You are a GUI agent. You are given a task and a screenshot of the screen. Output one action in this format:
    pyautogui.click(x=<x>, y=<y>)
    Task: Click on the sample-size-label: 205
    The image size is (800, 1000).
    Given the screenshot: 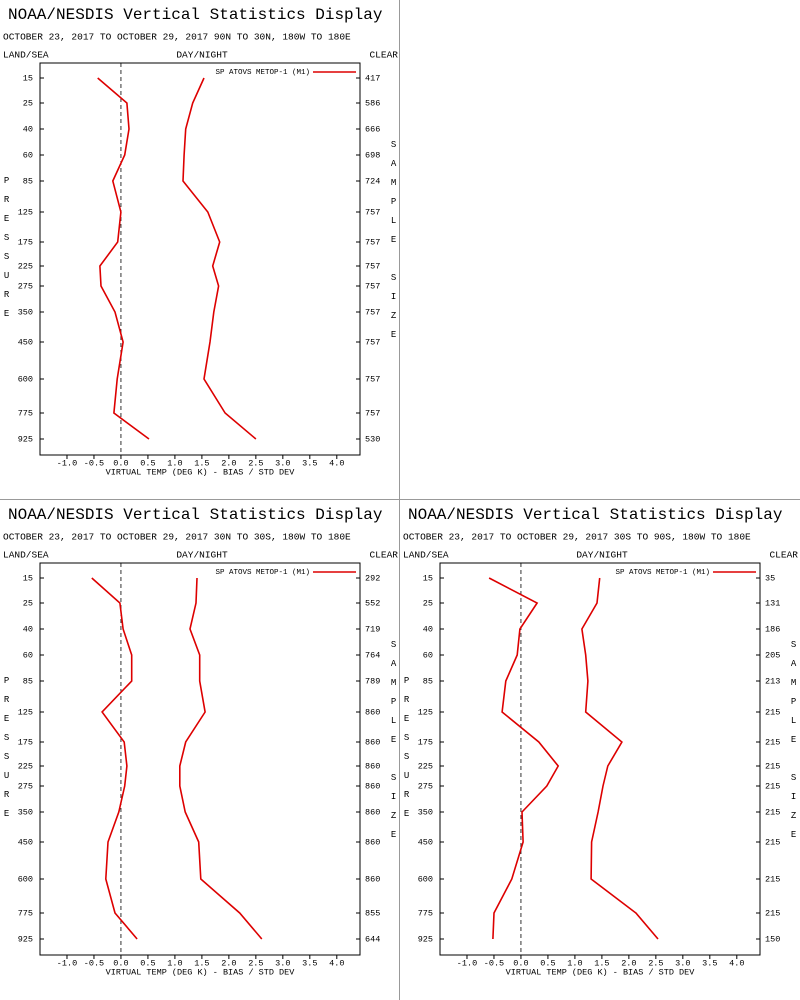 What is the action you would take?
    pyautogui.click(x=772, y=655)
    